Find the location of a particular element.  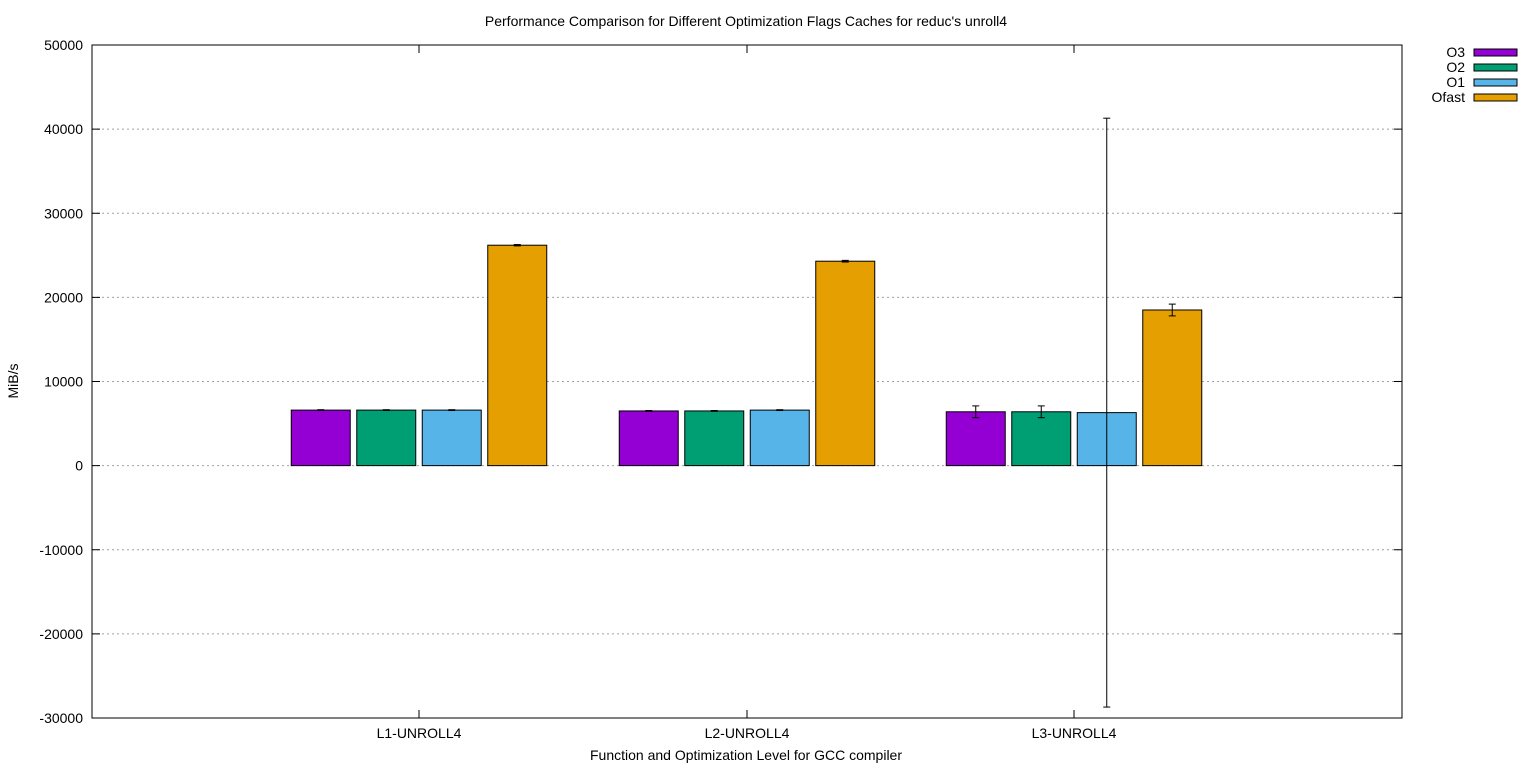

error-bar-l1-unroll4-o2 is located at coordinates (386, 410).